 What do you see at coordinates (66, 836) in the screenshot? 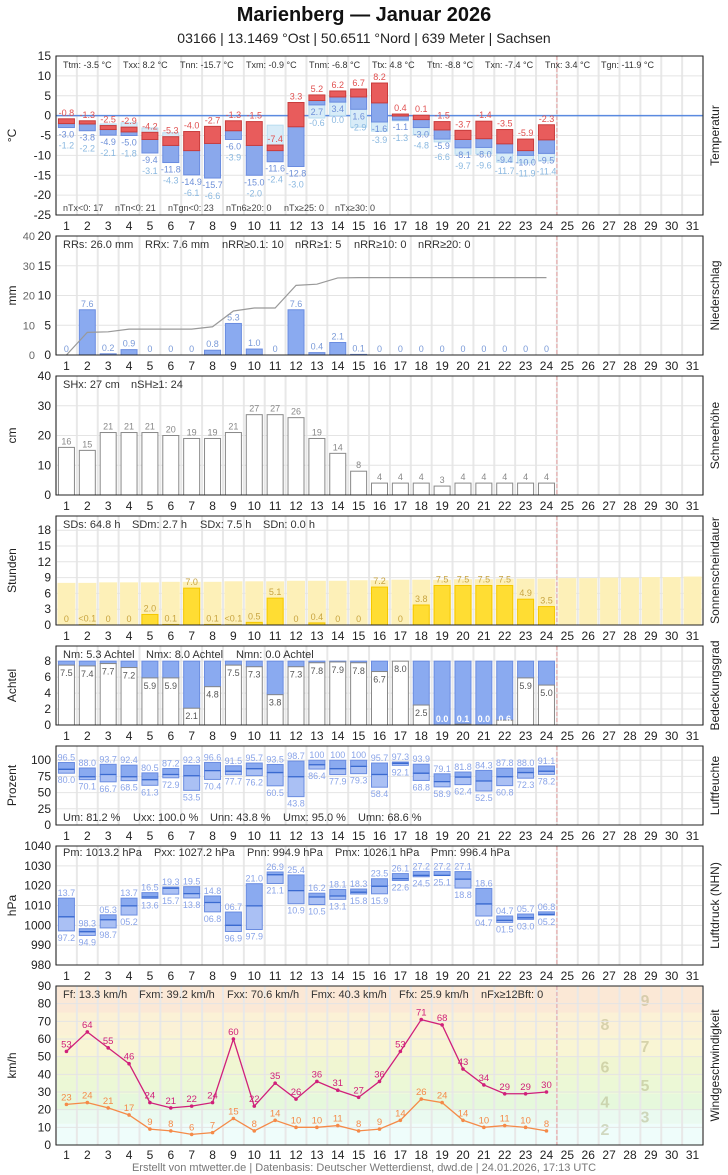
I see `x-tick-label: 1` at bounding box center [66, 836].